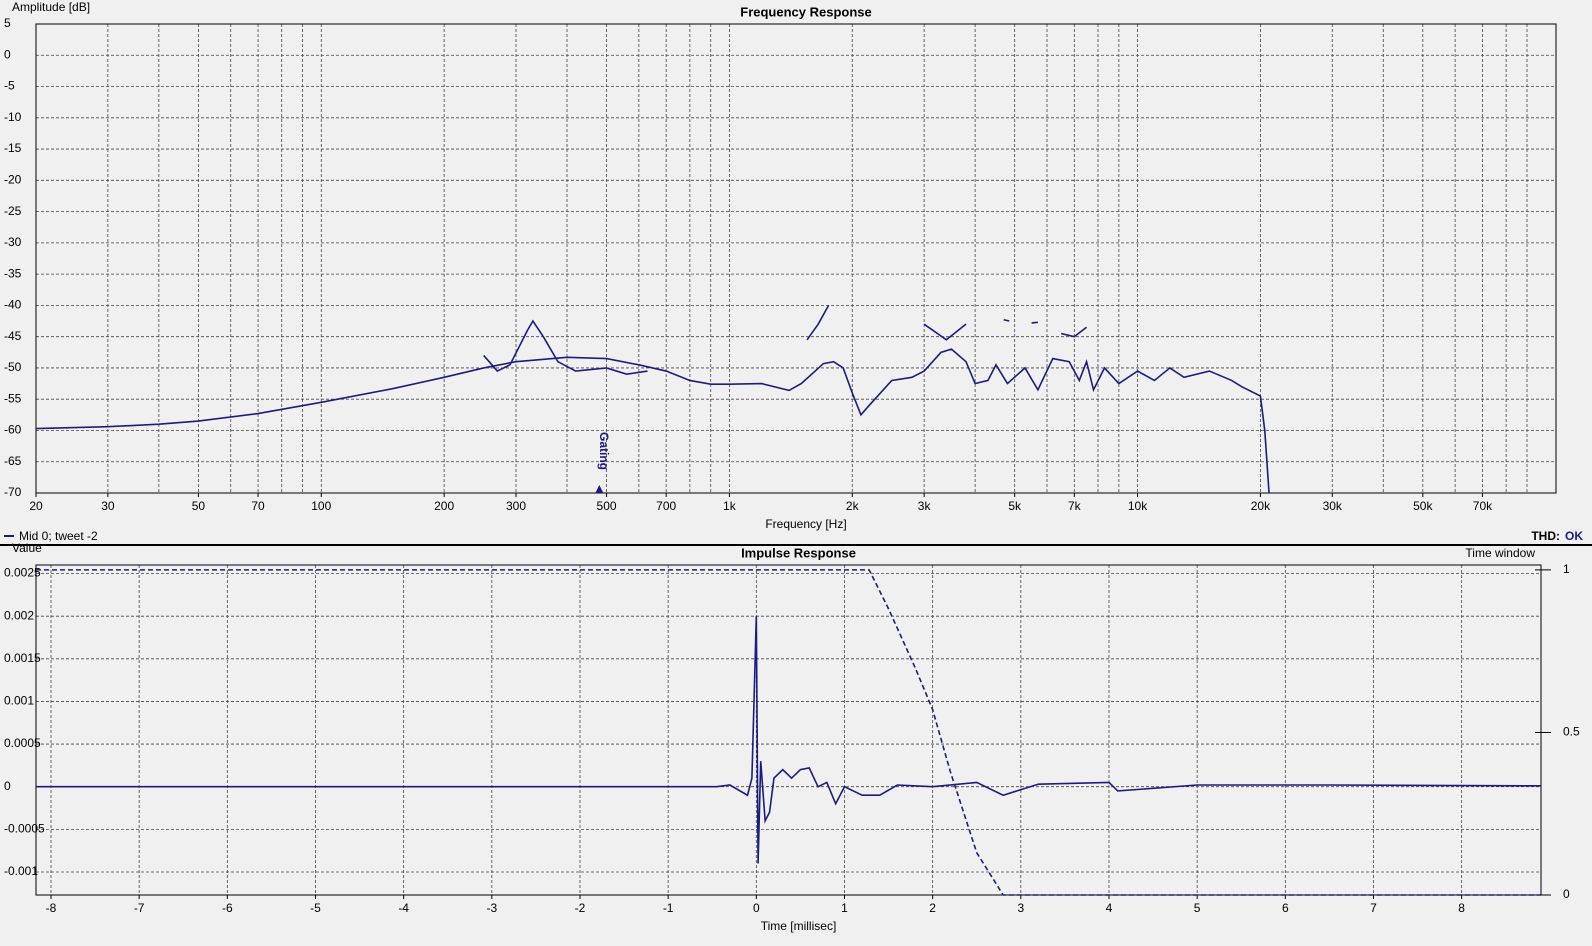  What do you see at coordinates (798, 552) in the screenshot?
I see `chart-title: Impulse Response` at bounding box center [798, 552].